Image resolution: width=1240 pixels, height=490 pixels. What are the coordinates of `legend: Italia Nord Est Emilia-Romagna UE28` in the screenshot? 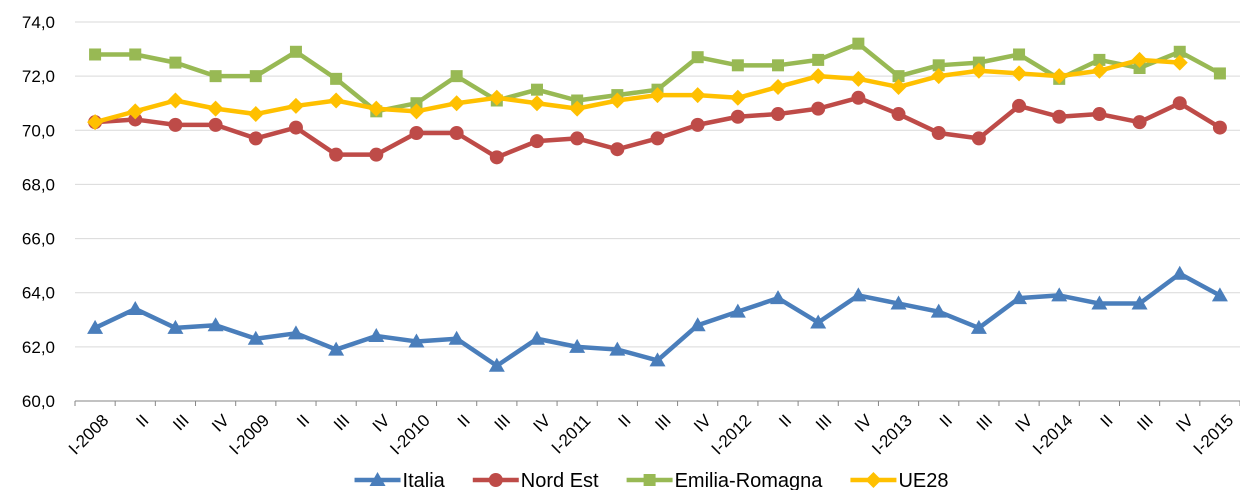 It's located at (651, 480).